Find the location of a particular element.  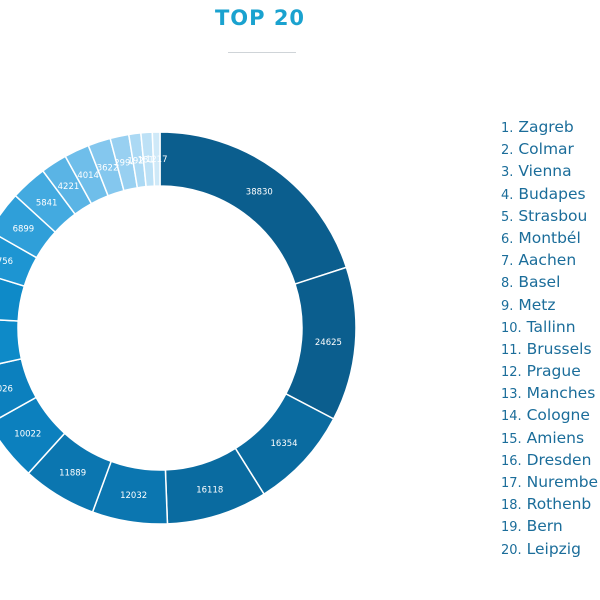

slice-value-label: 4221 is located at coordinates (69, 187).